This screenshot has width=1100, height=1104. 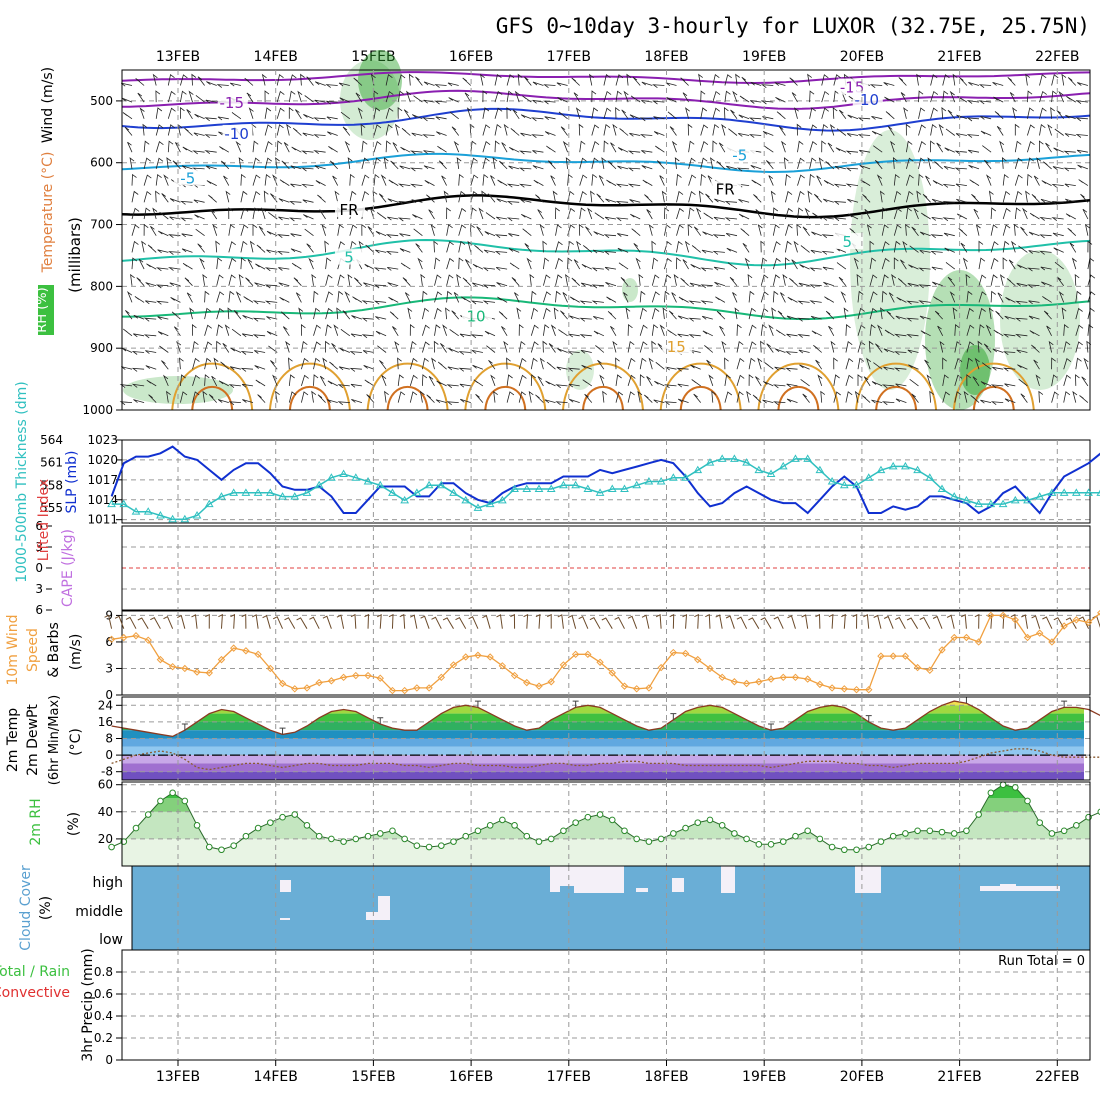 What do you see at coordinates (103, 1038) in the screenshot?
I see `precip-tick-label: 0.2` at bounding box center [103, 1038].